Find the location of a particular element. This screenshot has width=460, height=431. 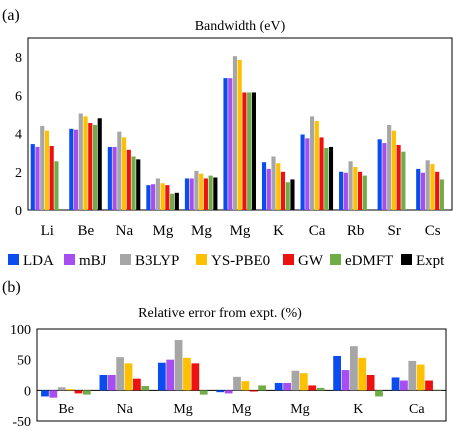

legend-label: LDA is located at coordinates (38, 261).